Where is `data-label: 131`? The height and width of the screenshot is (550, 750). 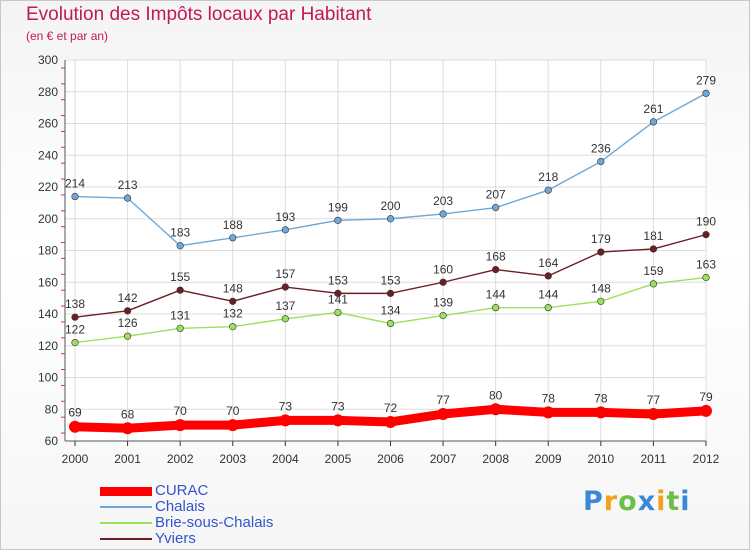
data-label: 131 is located at coordinates (180, 315).